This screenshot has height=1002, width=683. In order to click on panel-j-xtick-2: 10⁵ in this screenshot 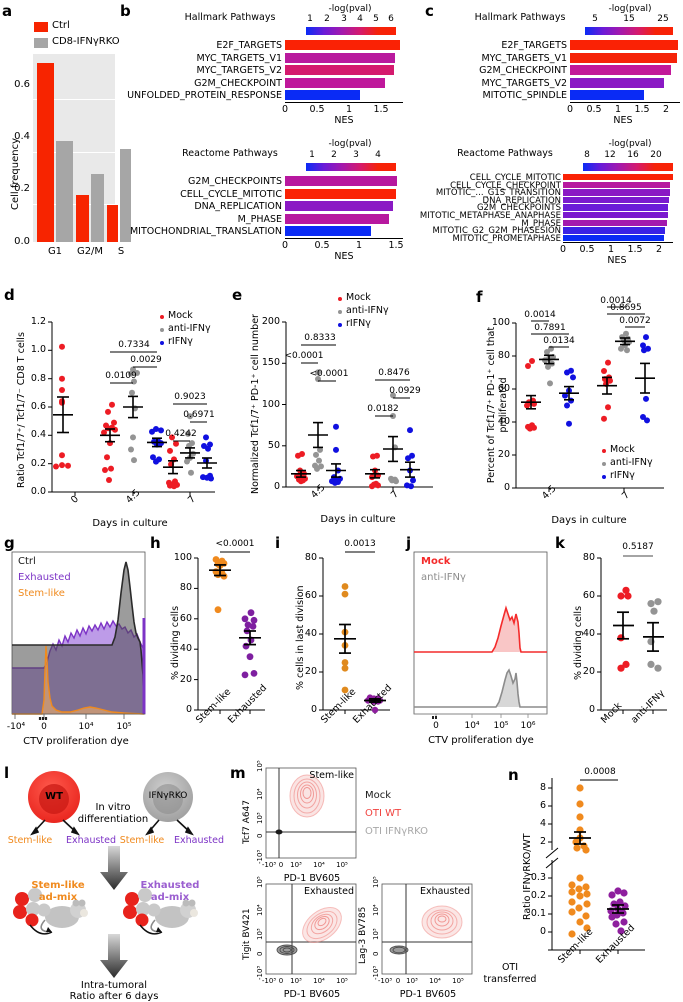, I will do `click(501, 726)`.